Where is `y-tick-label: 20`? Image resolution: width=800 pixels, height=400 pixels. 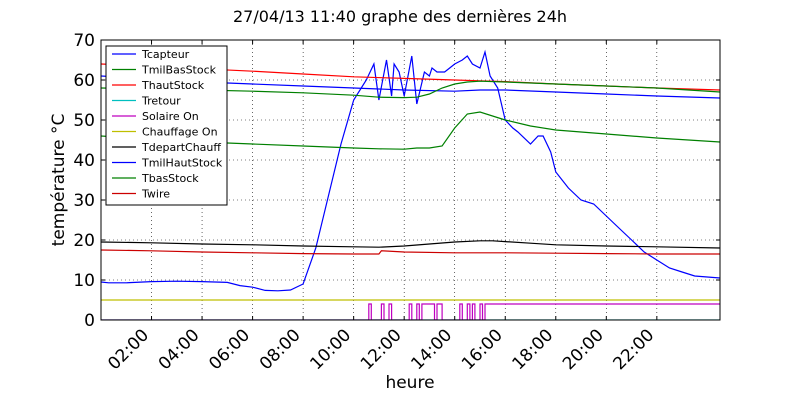 y-tick-label: 20 is located at coordinates (84, 241).